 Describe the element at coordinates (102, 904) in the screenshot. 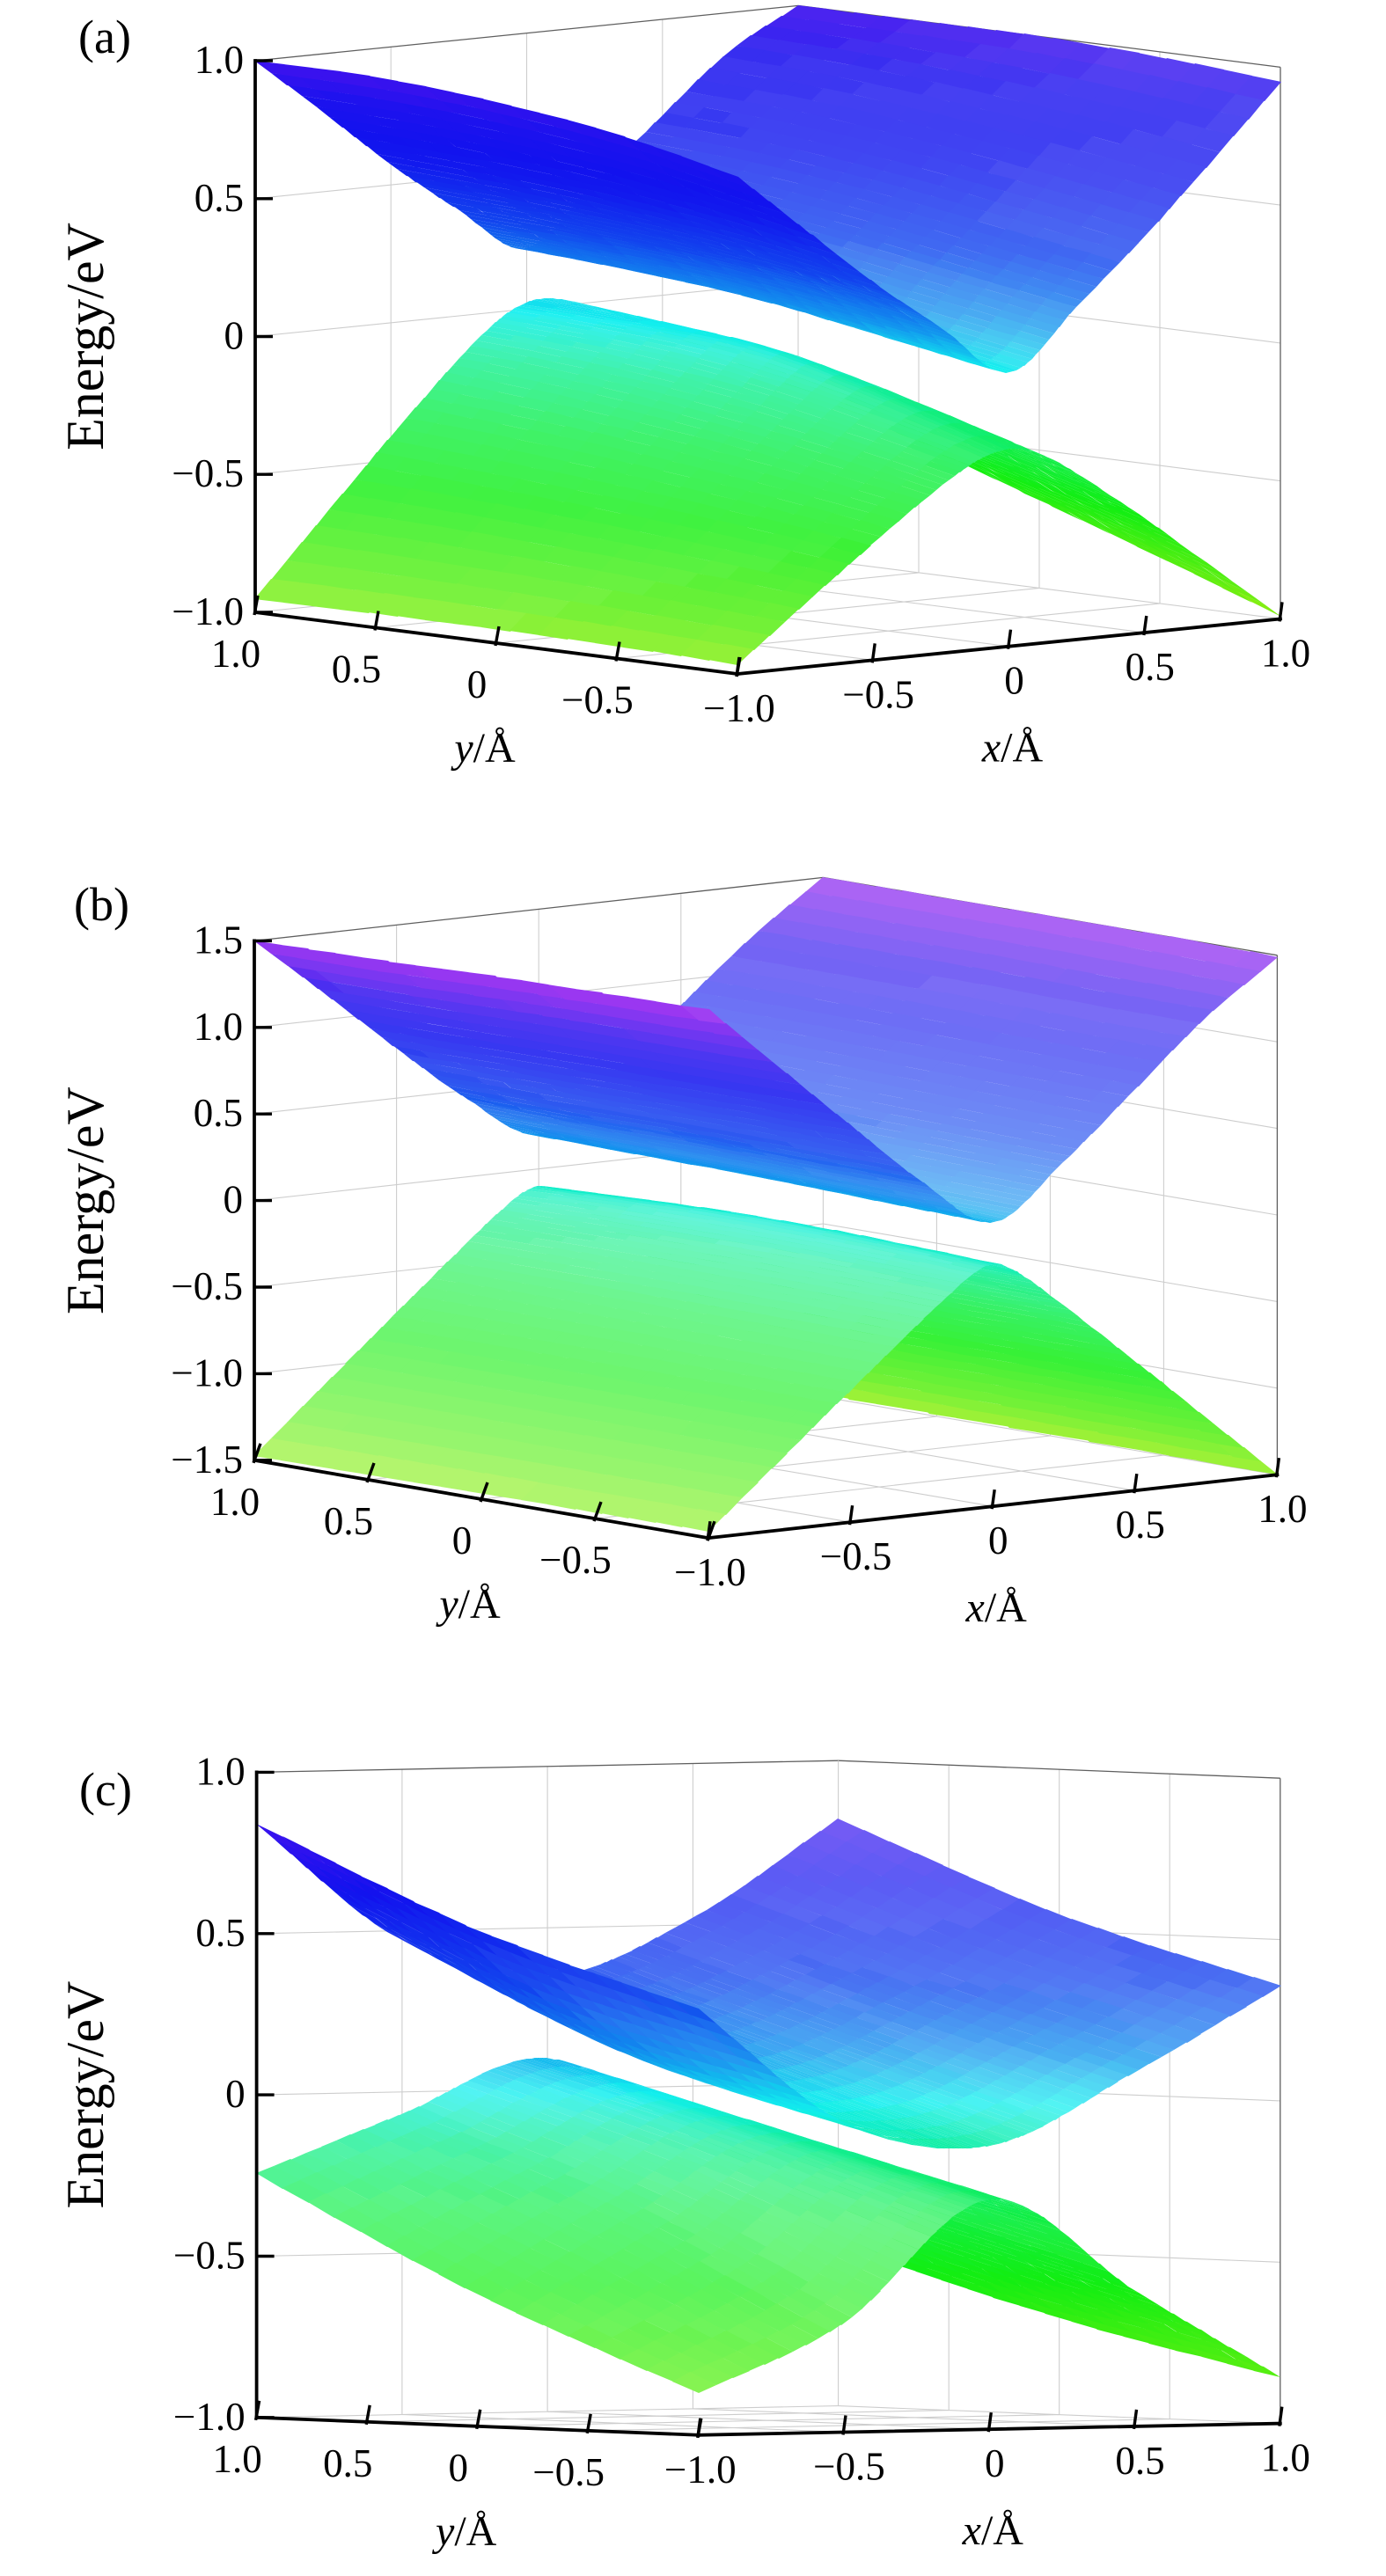

I see `svg-text: (b)` at that location.